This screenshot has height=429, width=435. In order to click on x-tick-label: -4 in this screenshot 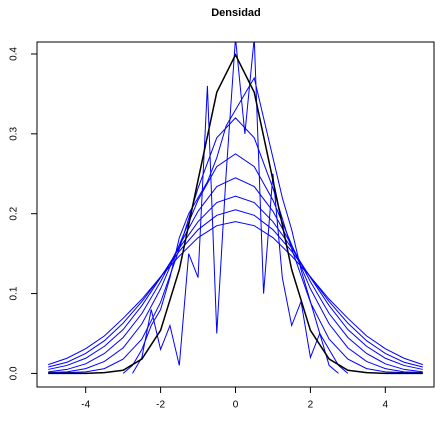, I will do `click(85, 405)`.